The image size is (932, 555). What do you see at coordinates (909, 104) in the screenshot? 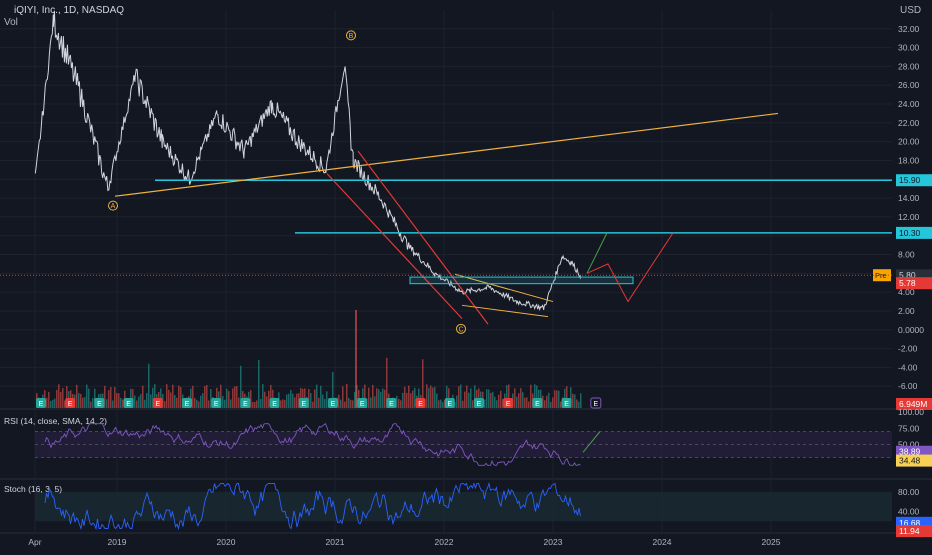
I see `y-tick-label: 24.00` at bounding box center [909, 104].